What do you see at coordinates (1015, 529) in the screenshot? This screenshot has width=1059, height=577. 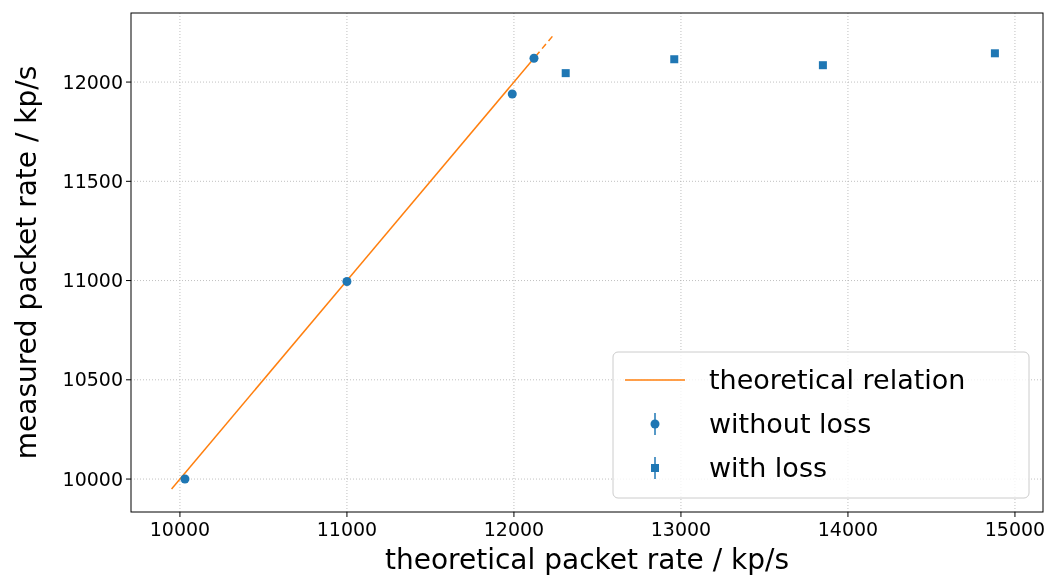 I see `x-tick-label: 15000` at bounding box center [1015, 529].